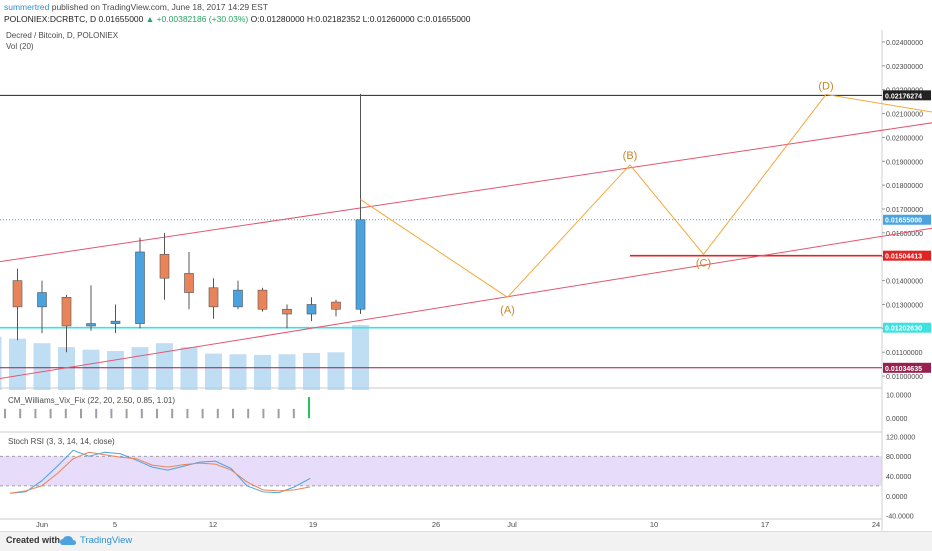 The image size is (932, 551). I want to click on level-price-tag: 0.01655000, so click(903, 221).